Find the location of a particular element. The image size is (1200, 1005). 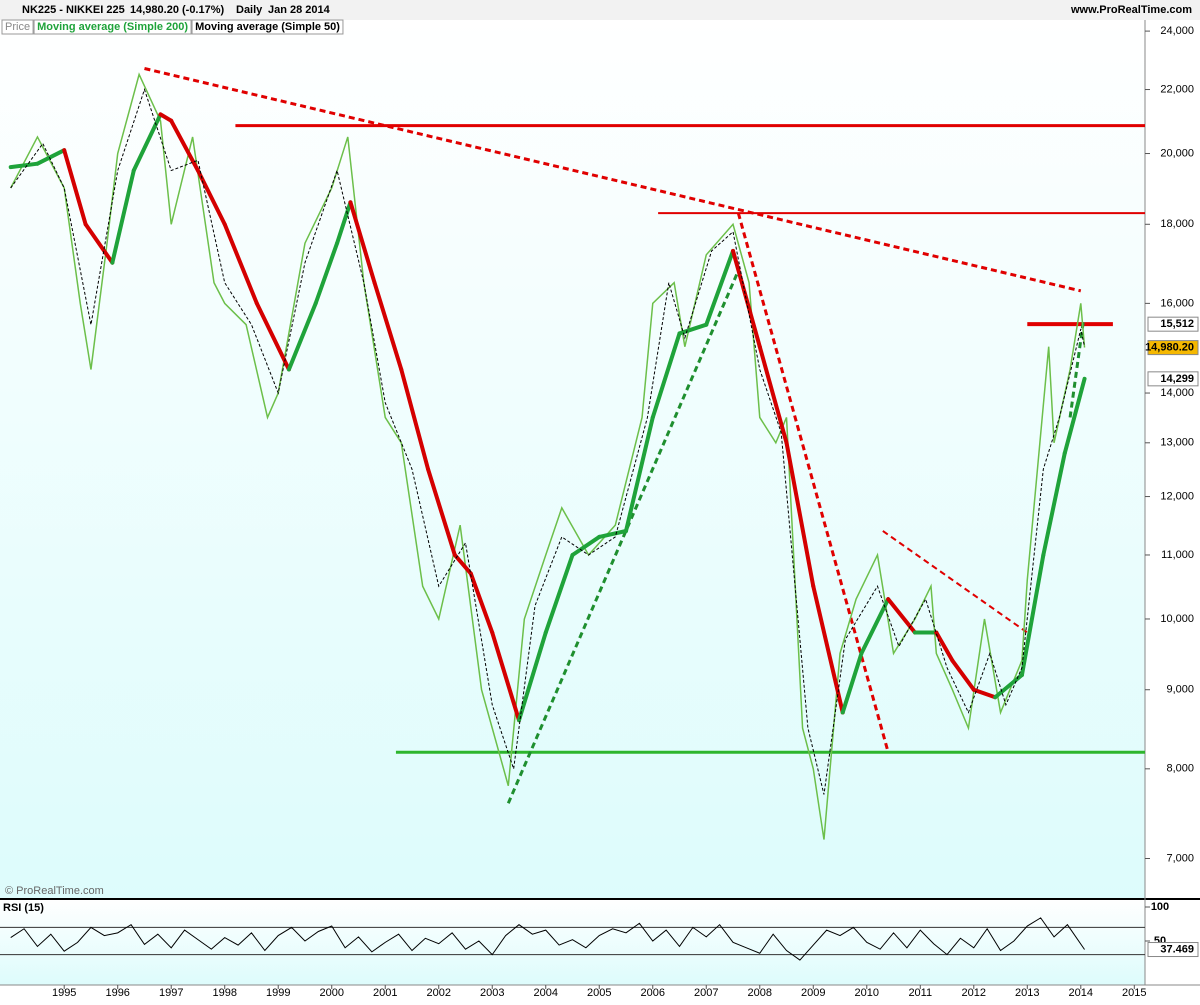

copyright: © ProRealTime.com is located at coordinates (54, 891).